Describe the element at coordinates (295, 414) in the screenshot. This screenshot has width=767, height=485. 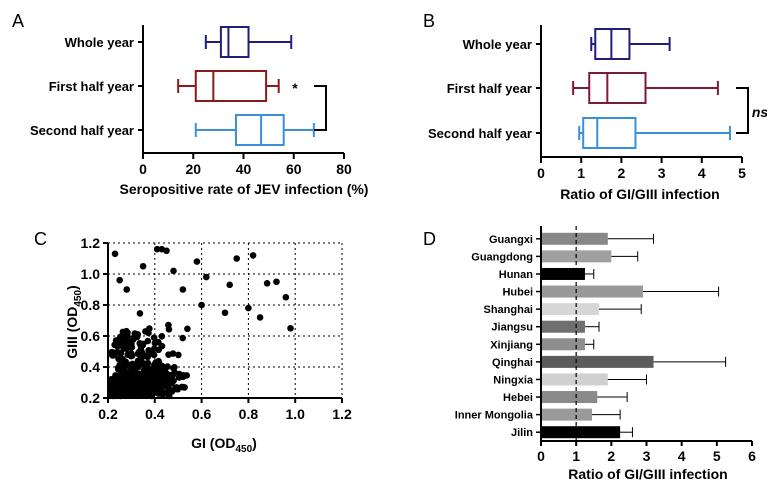
I see `panel-c-x-tick-label: 1.0` at that location.